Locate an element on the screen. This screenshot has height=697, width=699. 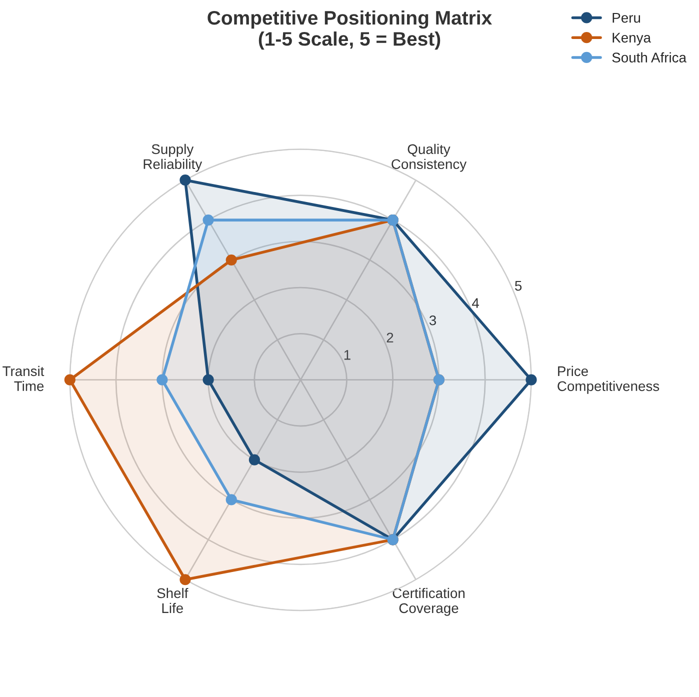
spoke-label: Shelf Life is located at coordinates (172, 601).